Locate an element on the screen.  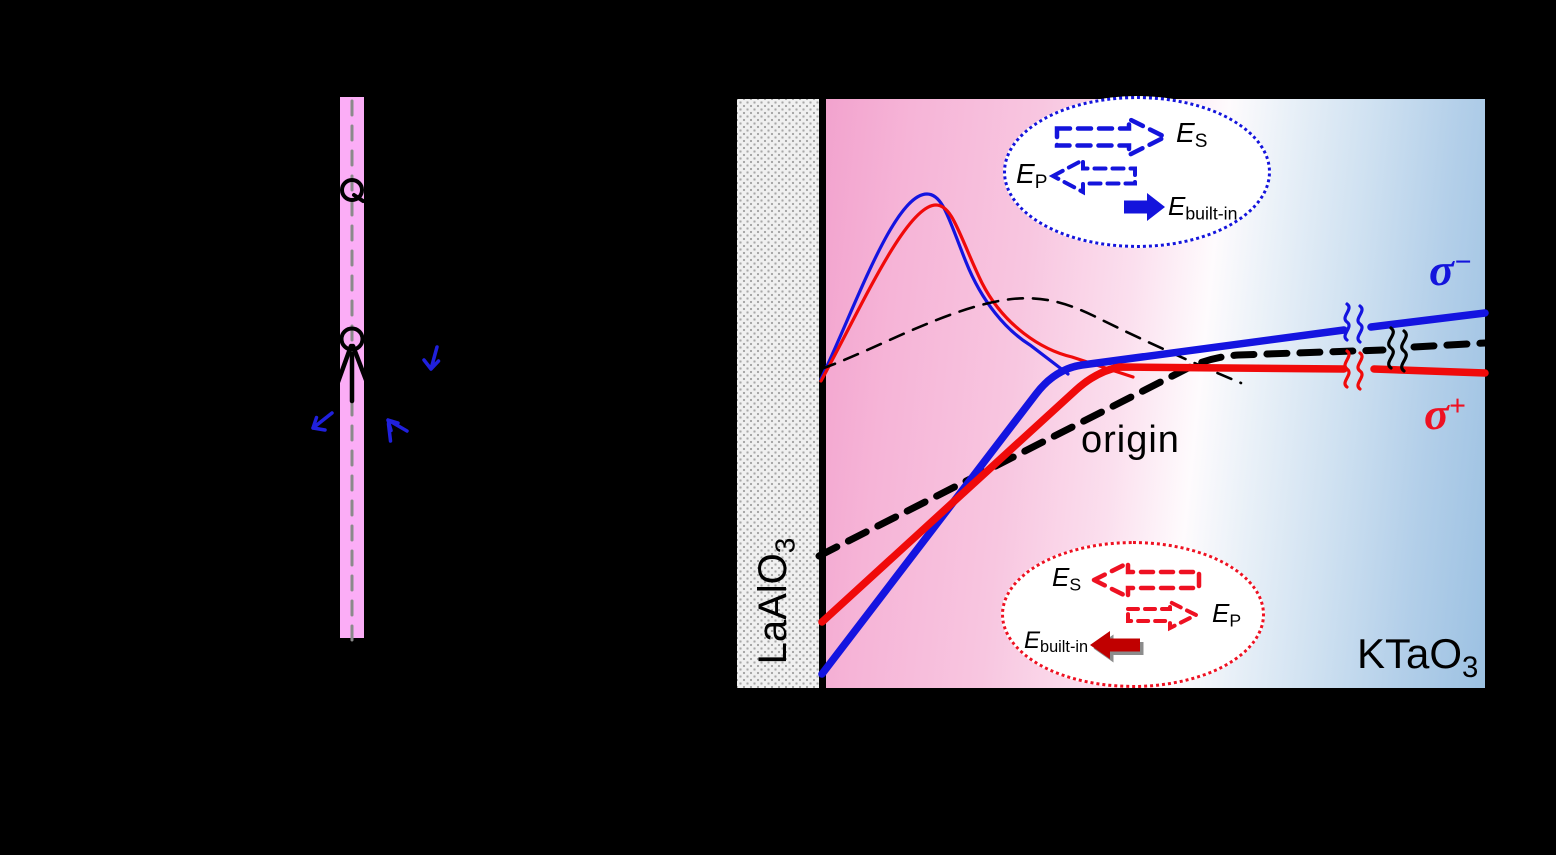
substrate-strip is located at coordinates (778, 393).